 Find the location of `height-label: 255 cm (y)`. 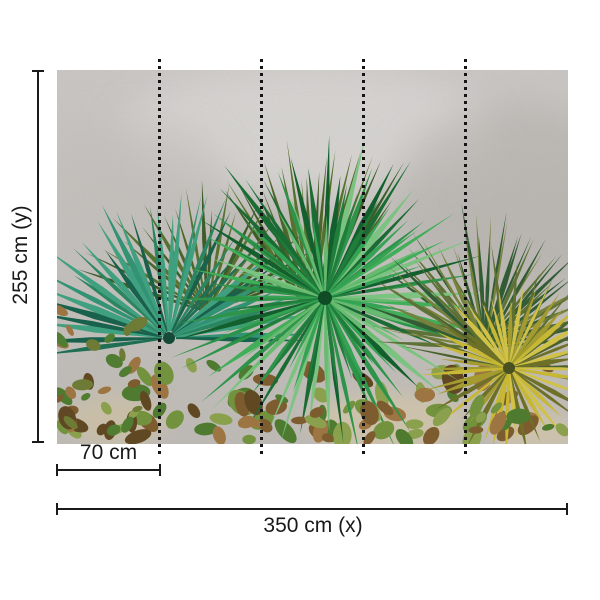

height-label: 255 cm (y) is located at coordinates (20, 255).